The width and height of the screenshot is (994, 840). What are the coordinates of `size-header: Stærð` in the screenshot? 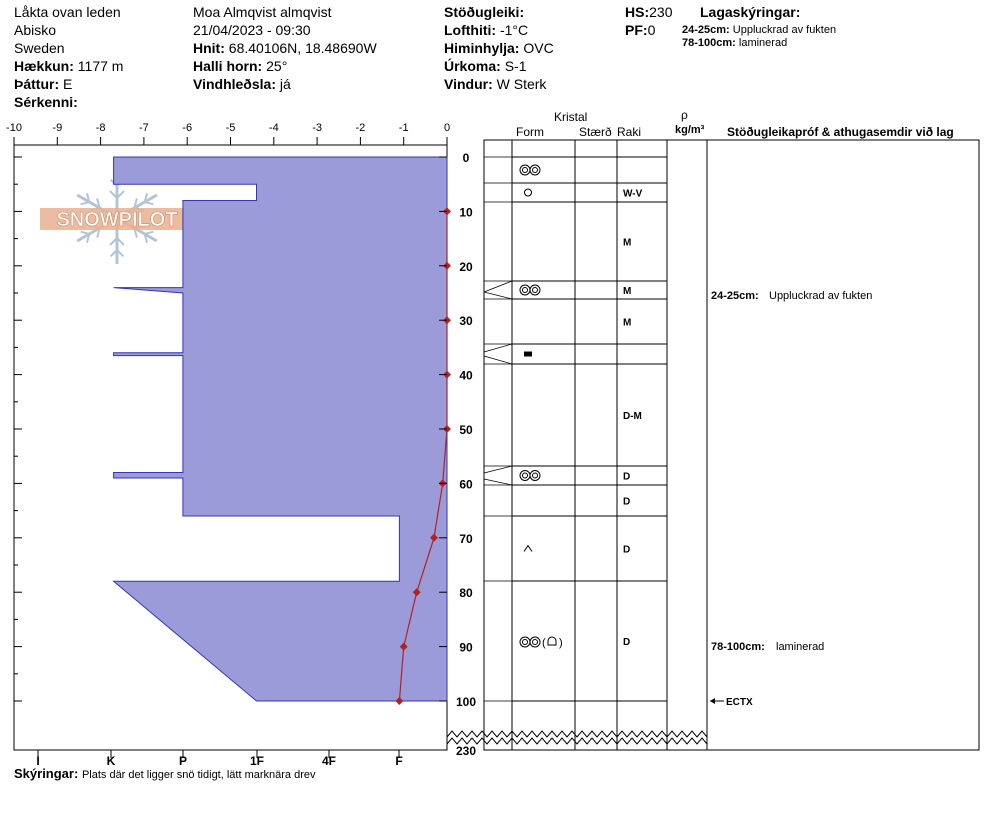 It's located at (595, 132).